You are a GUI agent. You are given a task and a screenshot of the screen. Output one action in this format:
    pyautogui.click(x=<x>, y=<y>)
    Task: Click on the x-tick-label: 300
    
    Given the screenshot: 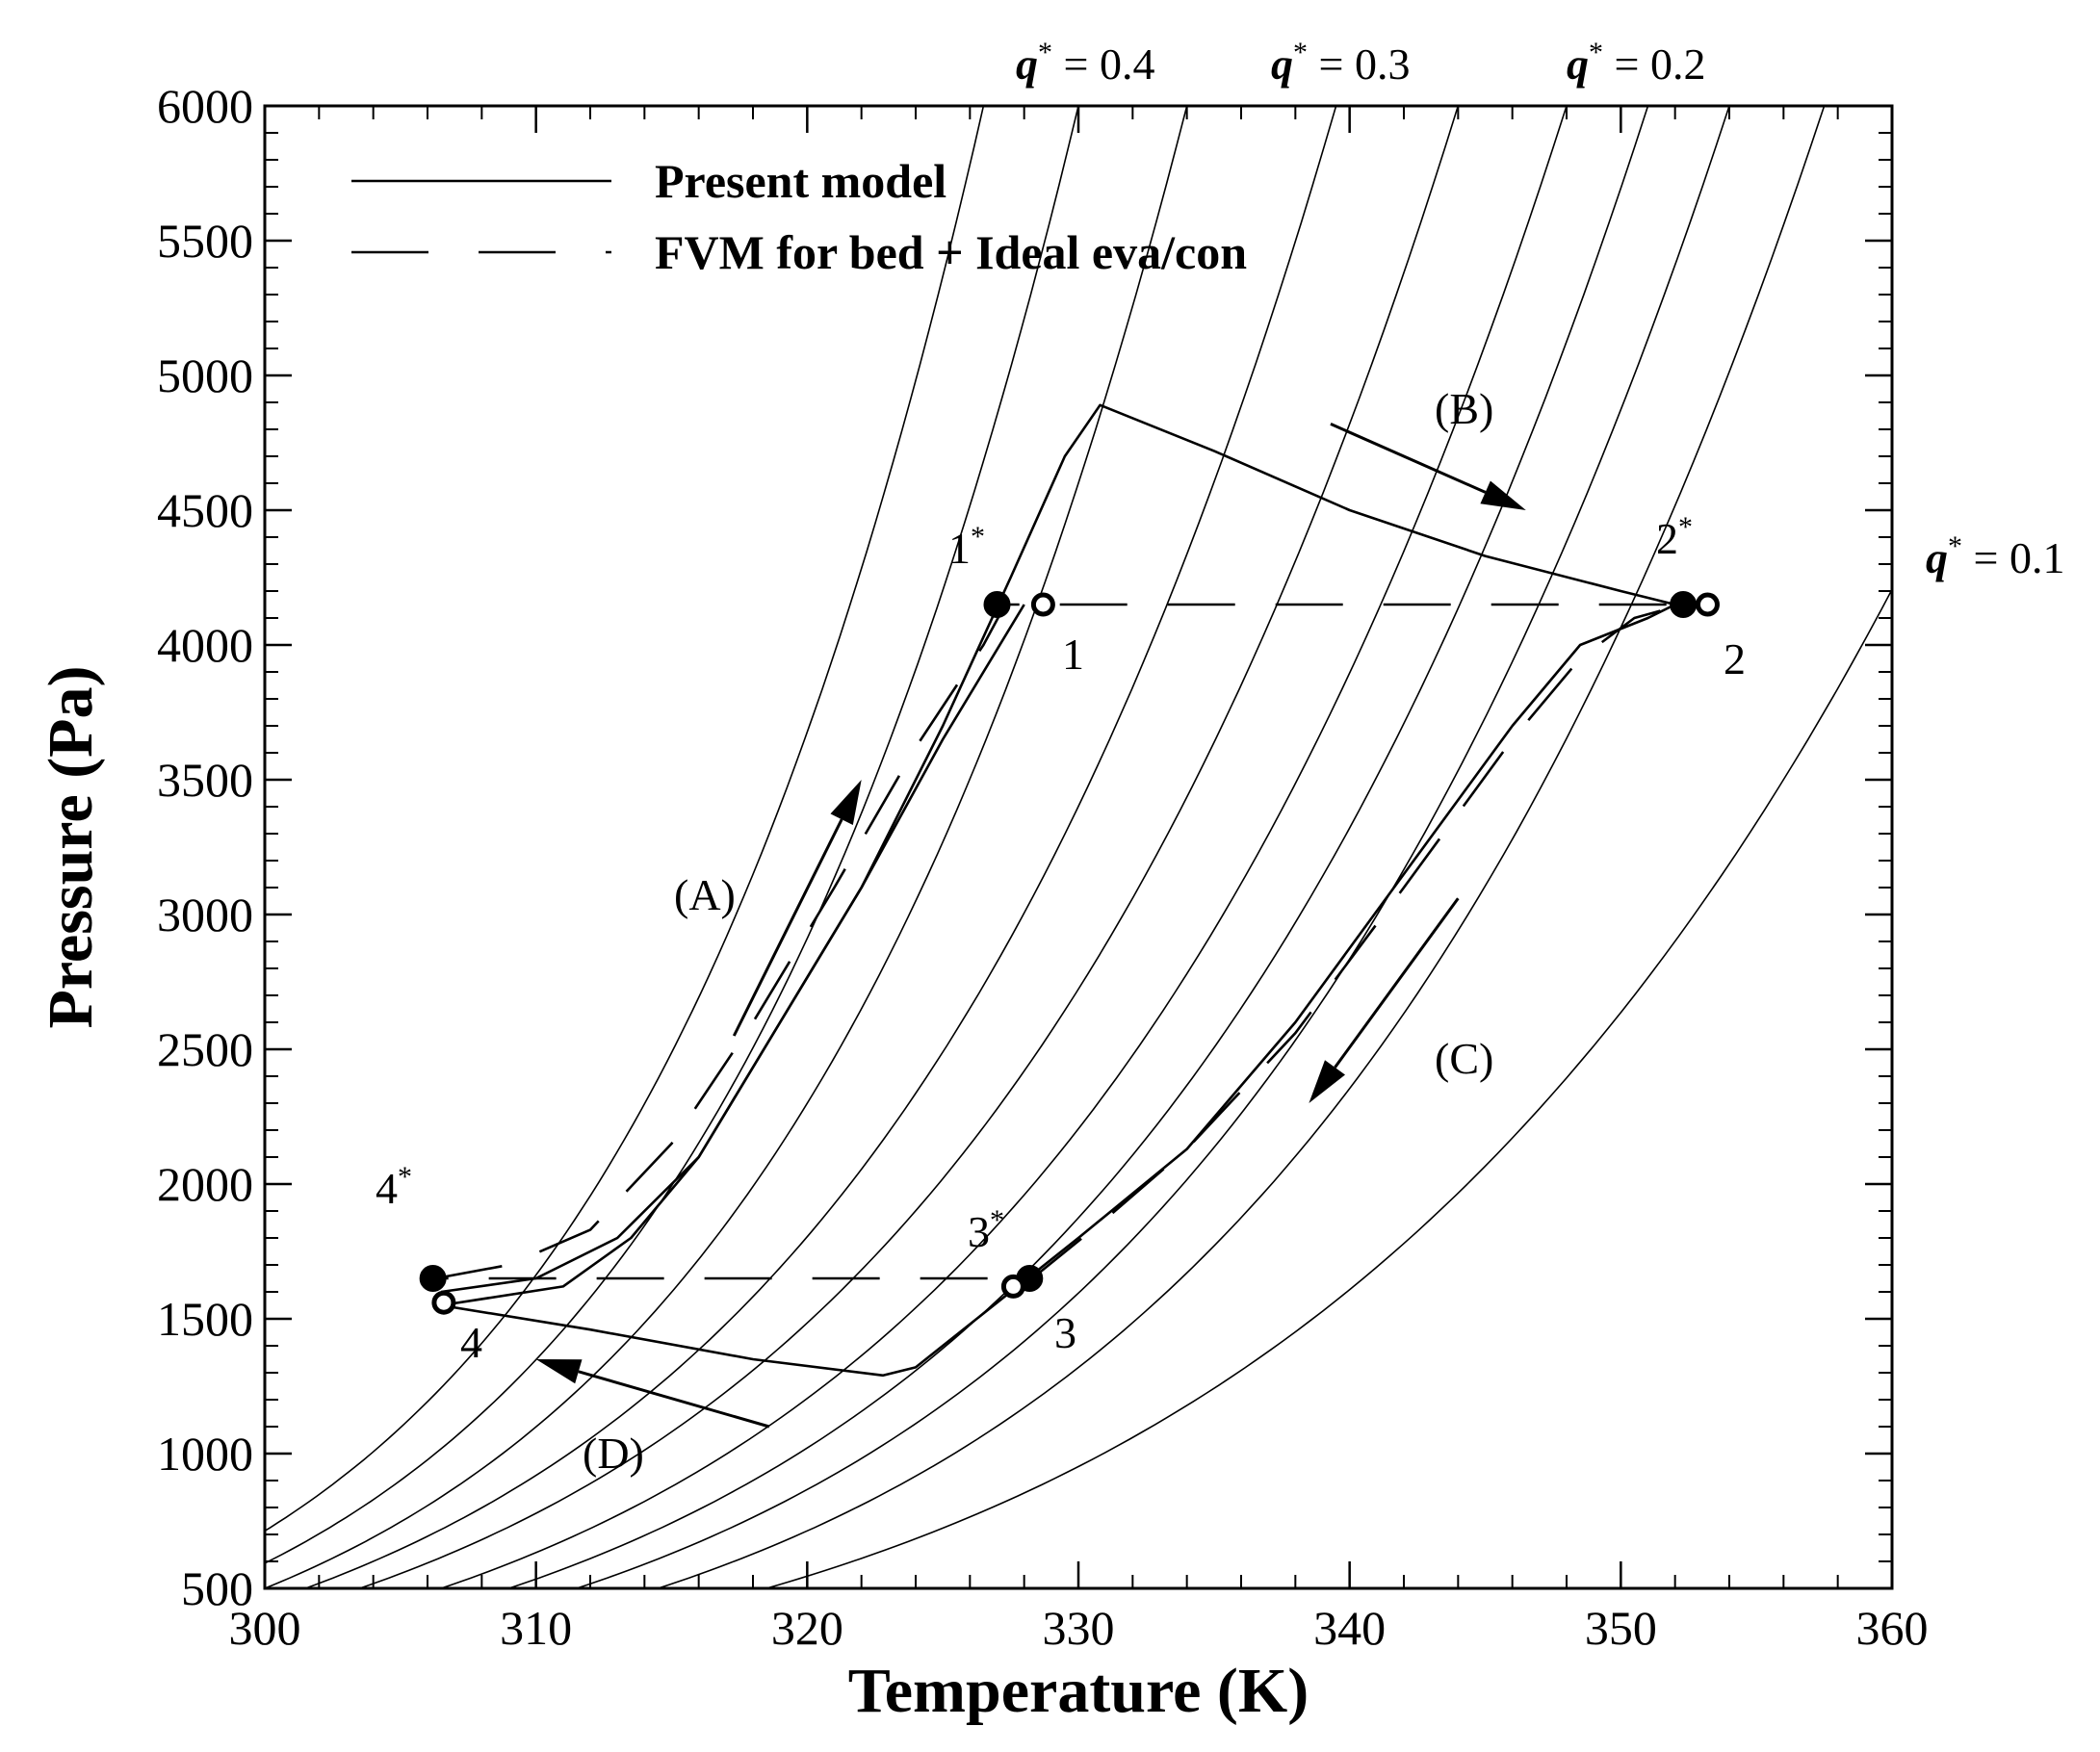 What is the action you would take?
    pyautogui.click(x=265, y=1628)
    